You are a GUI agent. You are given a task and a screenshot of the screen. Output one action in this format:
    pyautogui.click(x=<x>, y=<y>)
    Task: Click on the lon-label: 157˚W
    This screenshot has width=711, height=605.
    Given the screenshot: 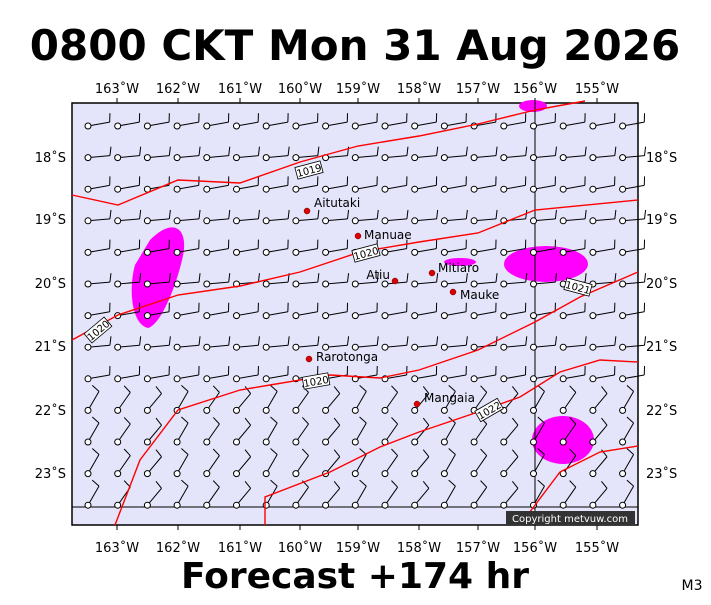 What is the action you would take?
    pyautogui.click(x=478, y=89)
    